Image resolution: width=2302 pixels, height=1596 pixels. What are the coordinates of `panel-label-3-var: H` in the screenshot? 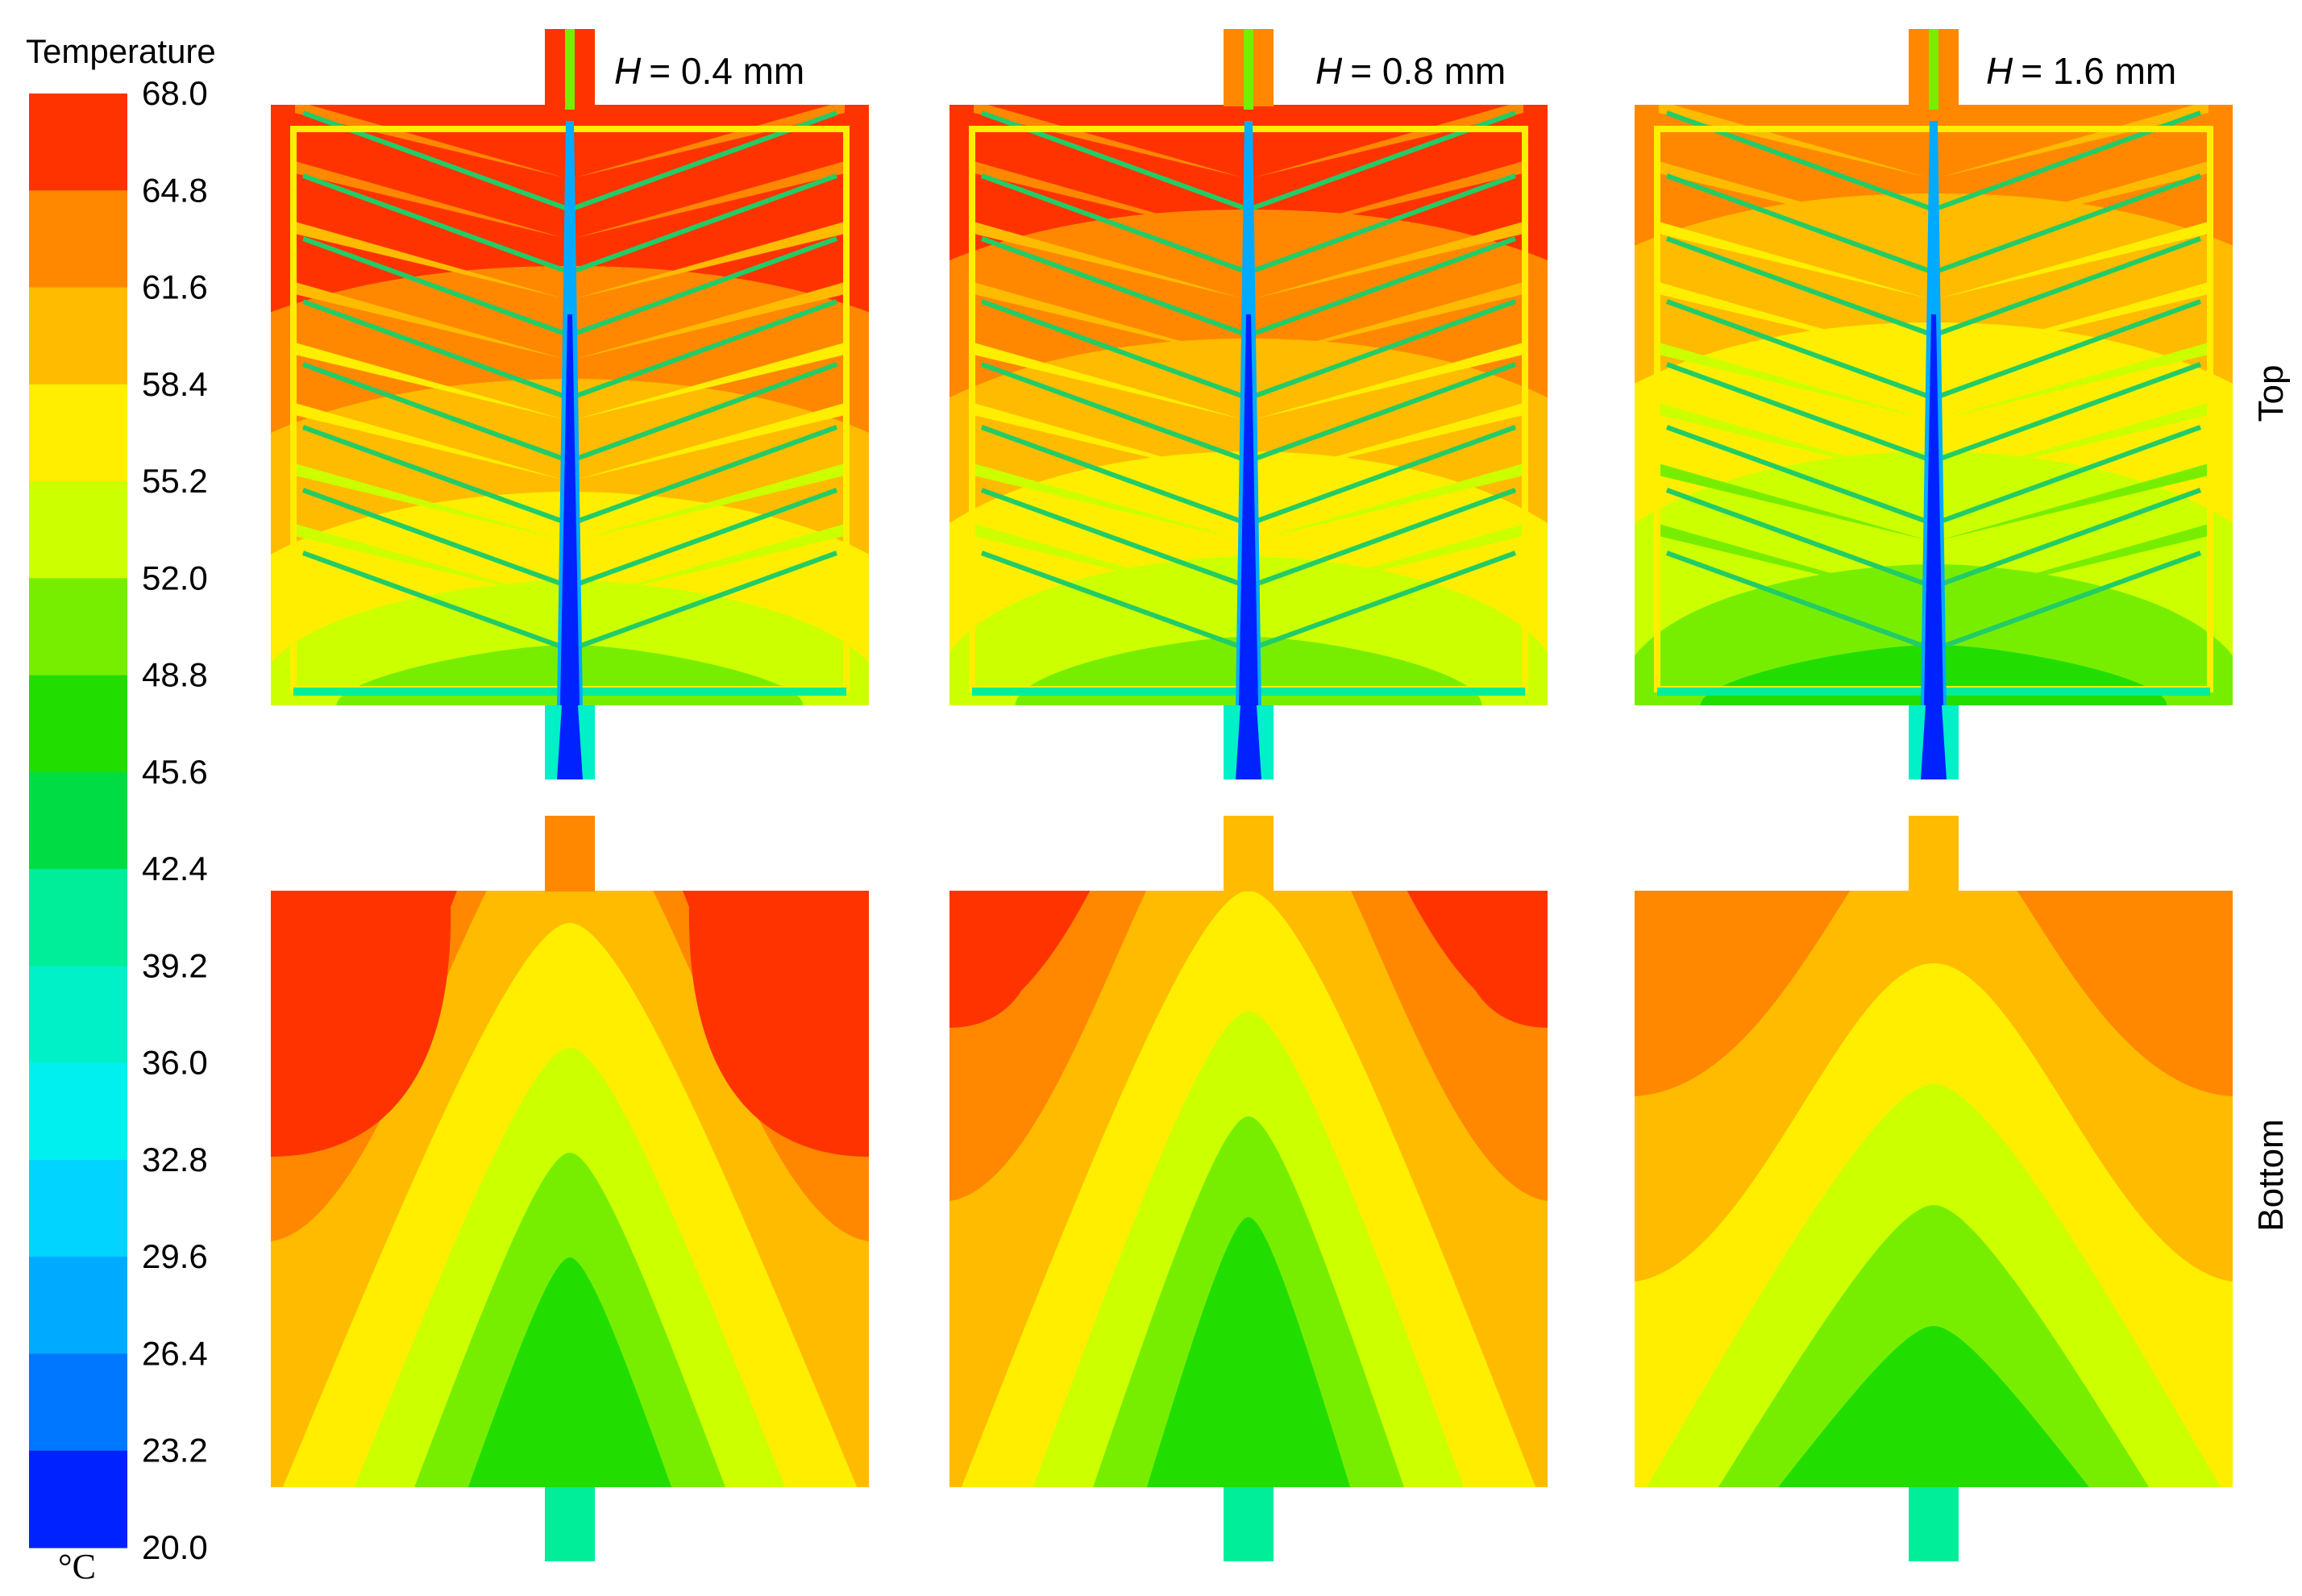 It's located at (2000, 71).